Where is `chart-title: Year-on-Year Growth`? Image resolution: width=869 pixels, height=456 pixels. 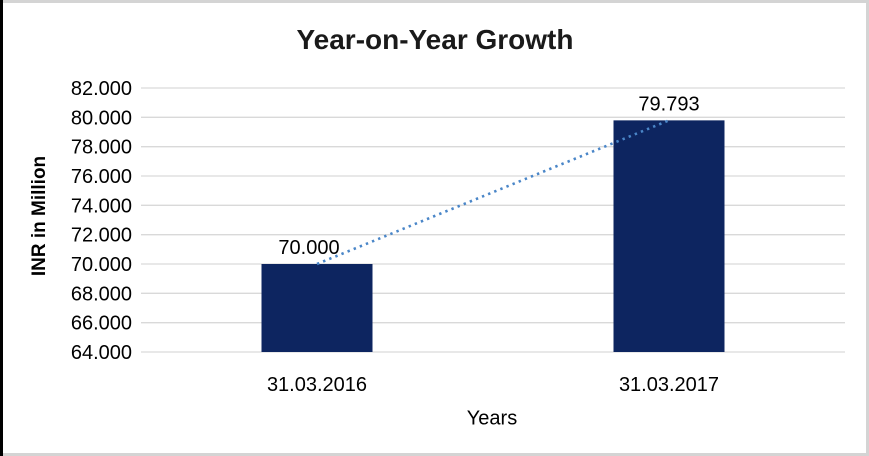 chart-title: Year-on-Year Growth is located at coordinates (435, 39).